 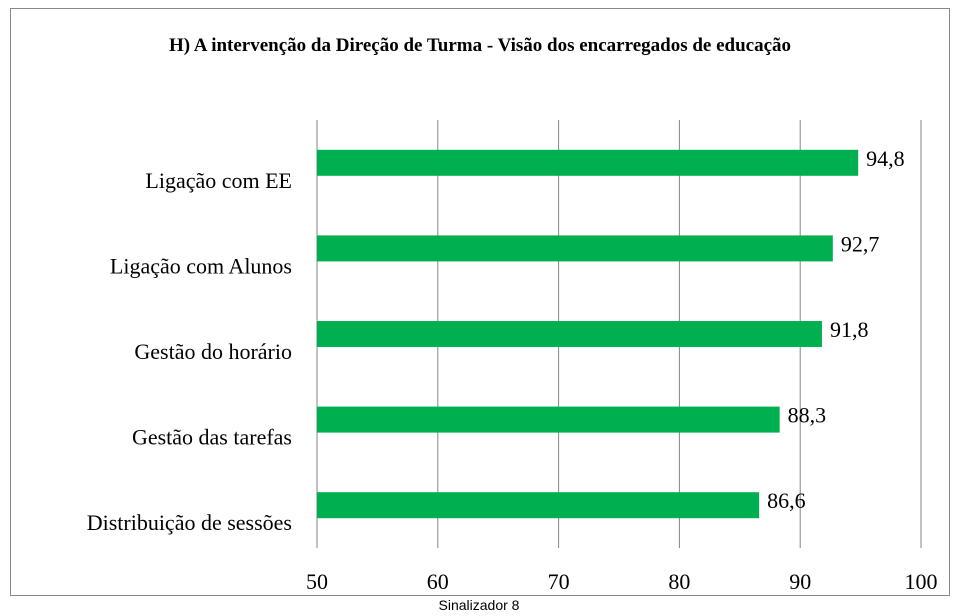 I want to click on data-label: 91,8, so click(x=849, y=329).